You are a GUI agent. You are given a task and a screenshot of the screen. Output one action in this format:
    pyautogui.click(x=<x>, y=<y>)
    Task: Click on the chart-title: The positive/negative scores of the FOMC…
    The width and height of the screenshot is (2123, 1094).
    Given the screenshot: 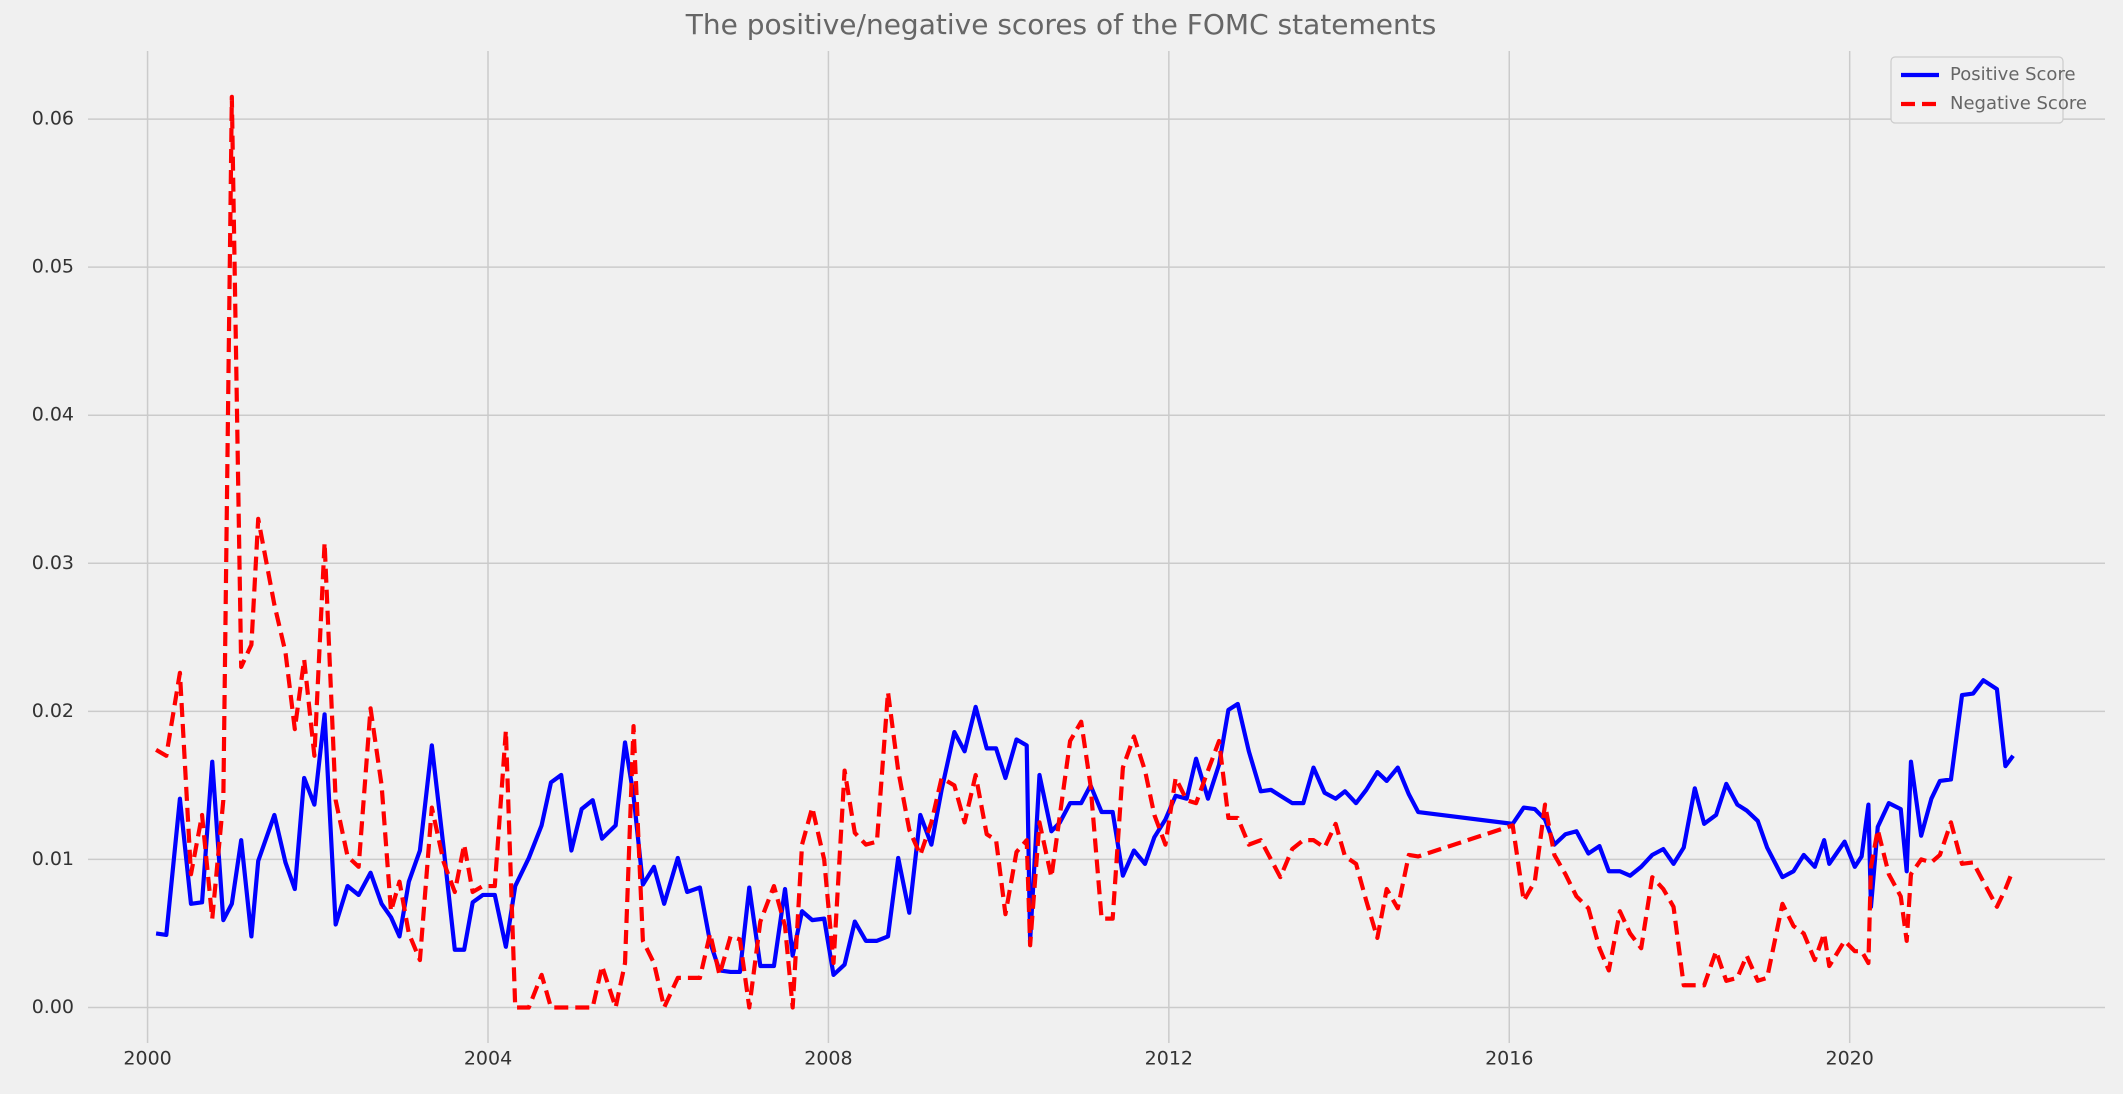 What is the action you would take?
    pyautogui.click(x=1061, y=24)
    